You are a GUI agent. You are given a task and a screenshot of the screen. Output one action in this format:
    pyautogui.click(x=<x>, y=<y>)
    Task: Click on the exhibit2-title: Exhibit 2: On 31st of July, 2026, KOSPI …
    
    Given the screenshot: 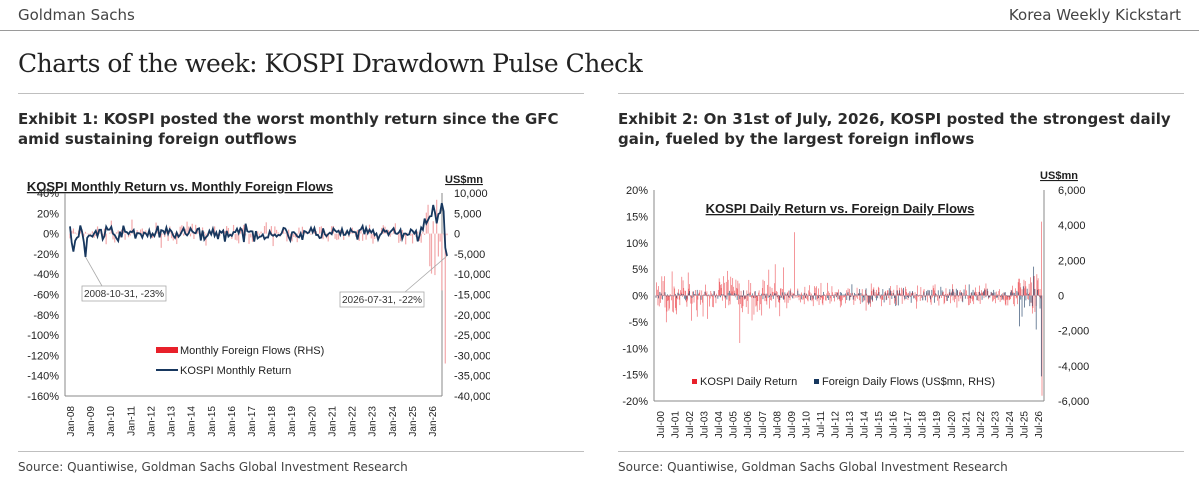 What is the action you would take?
    pyautogui.click(x=894, y=129)
    